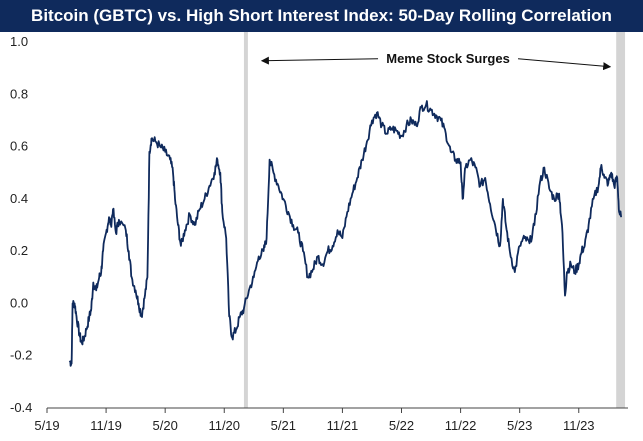 This screenshot has width=643, height=441. I want to click on y-tick-label: 0.8, so click(19, 93).